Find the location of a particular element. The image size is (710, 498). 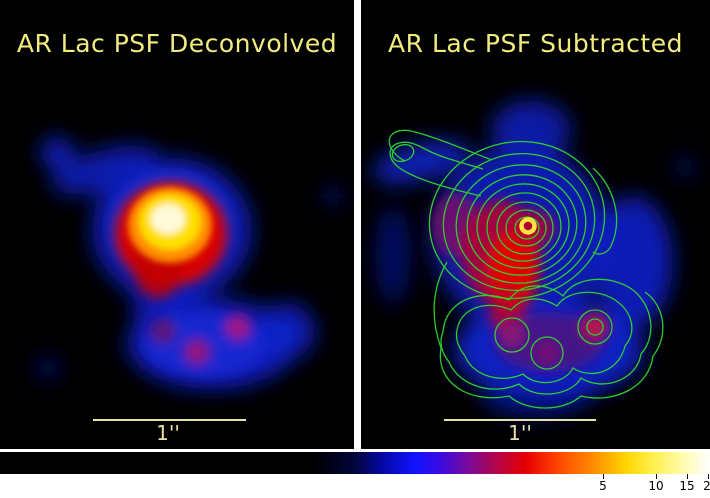

right-panel-title: AR Lac PSF Subtracted is located at coordinates (535, 43).